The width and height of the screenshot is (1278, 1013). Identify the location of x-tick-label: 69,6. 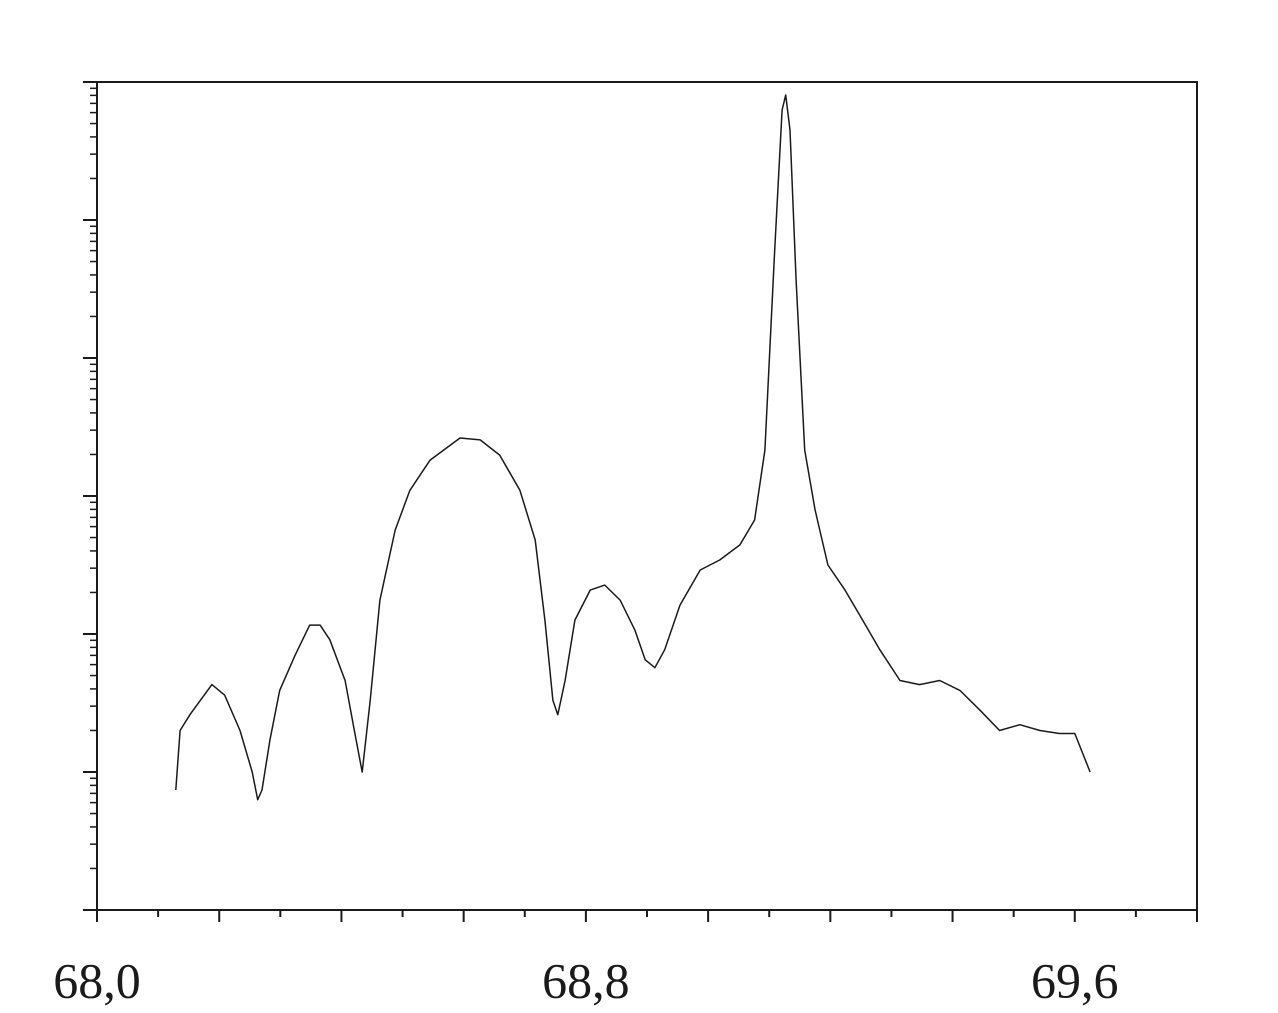
(1075, 980).